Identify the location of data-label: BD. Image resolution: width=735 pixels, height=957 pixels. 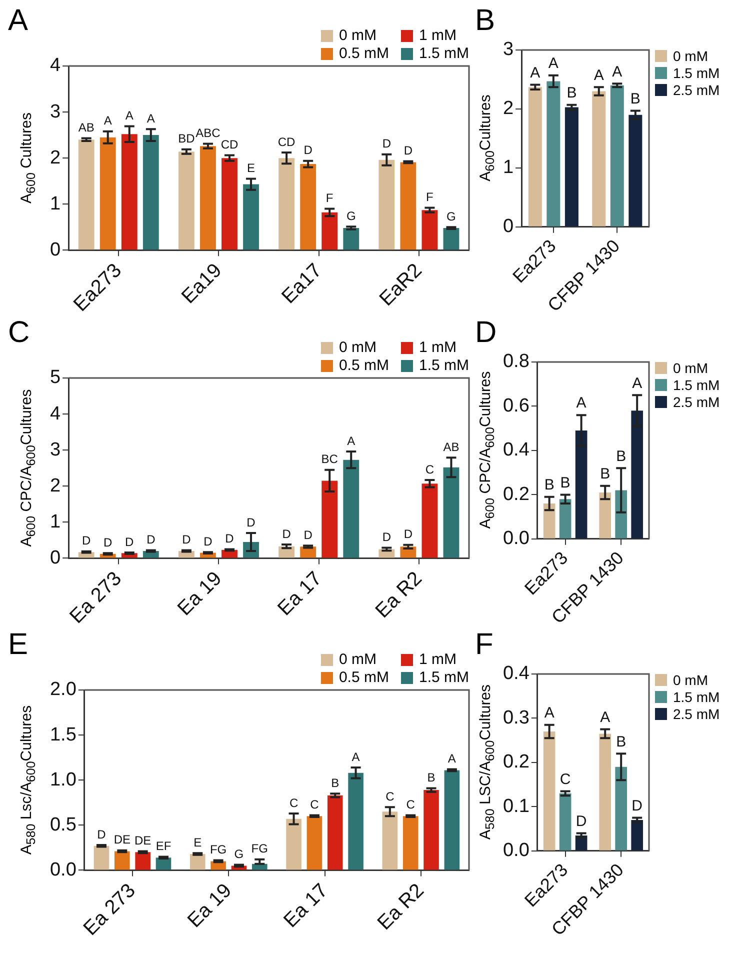
(187, 139).